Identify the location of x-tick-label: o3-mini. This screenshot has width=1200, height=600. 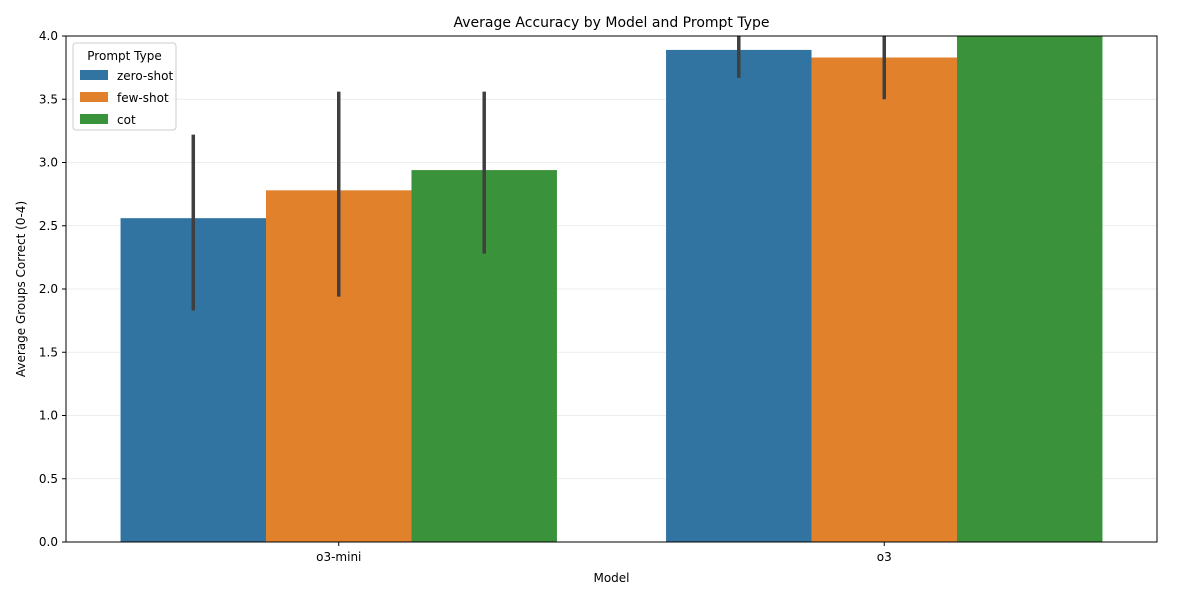
(338, 557).